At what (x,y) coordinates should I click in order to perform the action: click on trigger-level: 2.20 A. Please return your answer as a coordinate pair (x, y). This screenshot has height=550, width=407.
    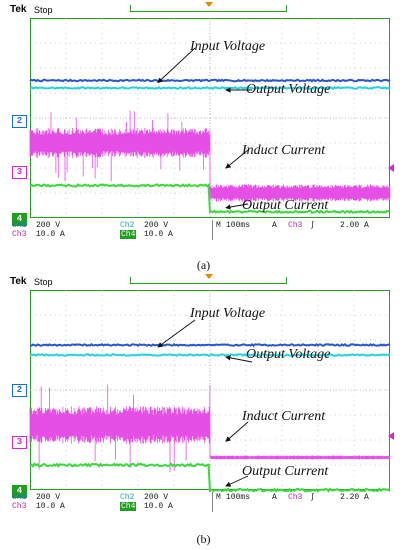
    Looking at the image, I should click on (354, 497).